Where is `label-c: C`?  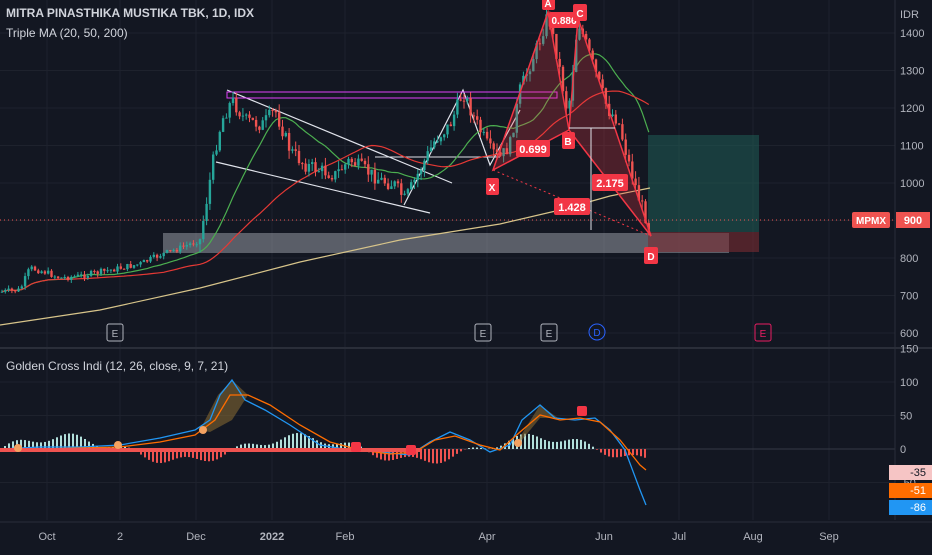
label-c: C is located at coordinates (579, 14).